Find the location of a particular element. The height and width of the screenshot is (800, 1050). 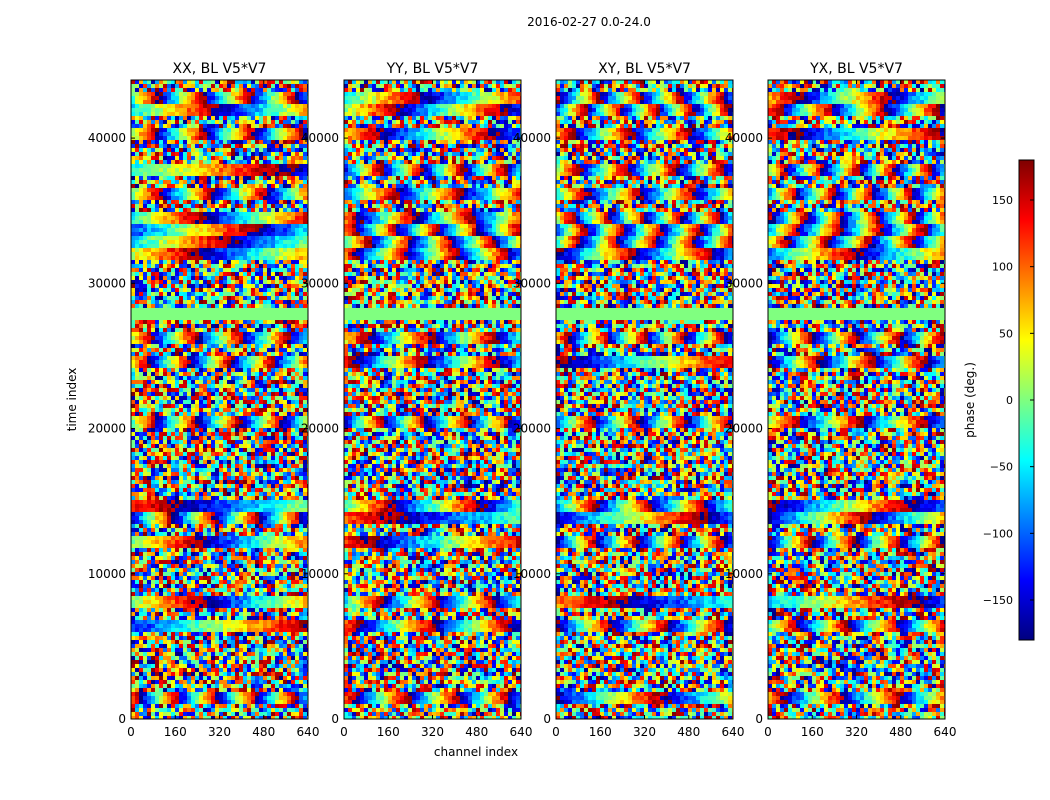

x-axis-label: channel index is located at coordinates (476, 752).